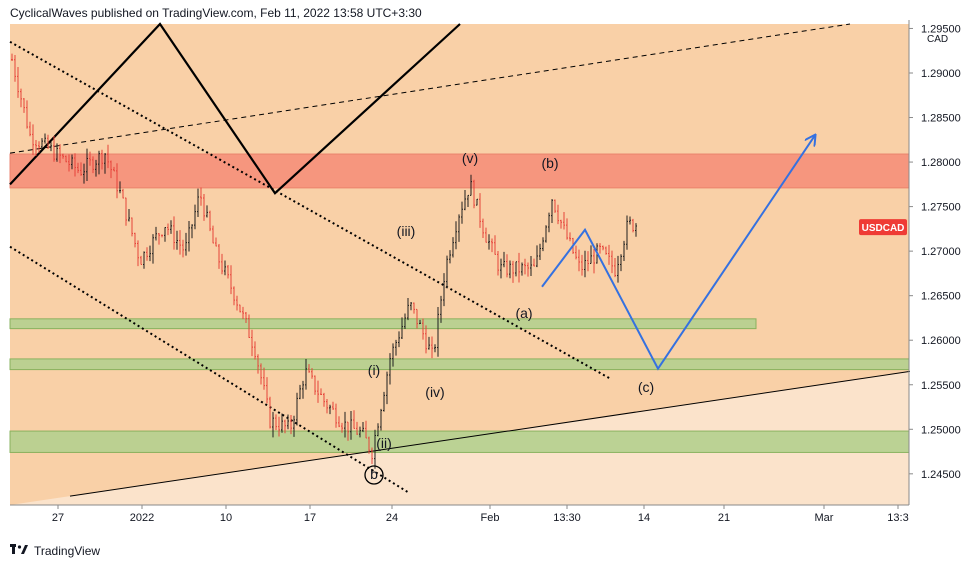 The image size is (977, 568). Describe the element at coordinates (549, 163) in the screenshot. I see `wave-label: (b)` at that location.